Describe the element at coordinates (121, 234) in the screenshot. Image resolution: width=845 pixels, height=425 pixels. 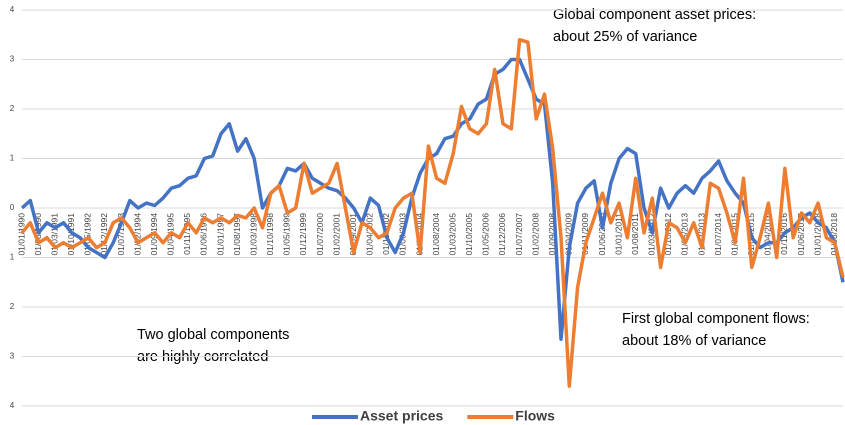
I see `x-tick-label: 01/07/1993` at that location.